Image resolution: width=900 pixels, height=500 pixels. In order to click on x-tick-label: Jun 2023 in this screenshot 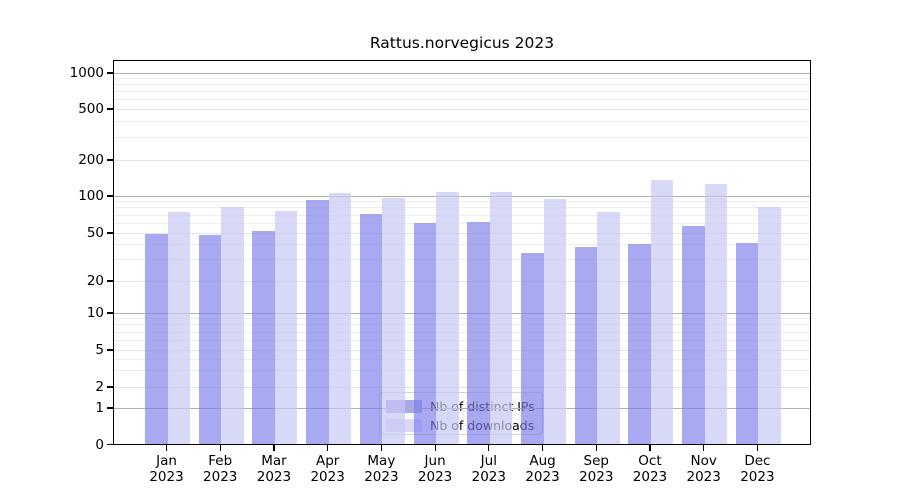, I will do `click(435, 469)`.